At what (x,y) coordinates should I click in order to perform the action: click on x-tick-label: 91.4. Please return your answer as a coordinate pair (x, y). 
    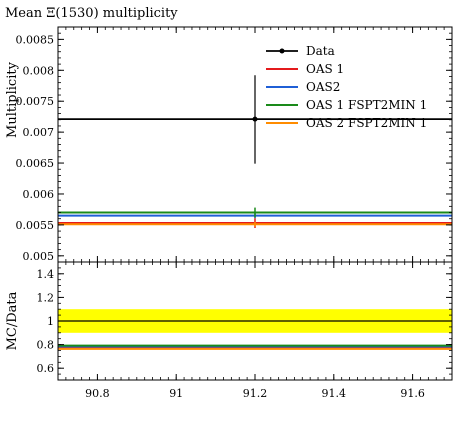
    Looking at the image, I should click on (334, 393).